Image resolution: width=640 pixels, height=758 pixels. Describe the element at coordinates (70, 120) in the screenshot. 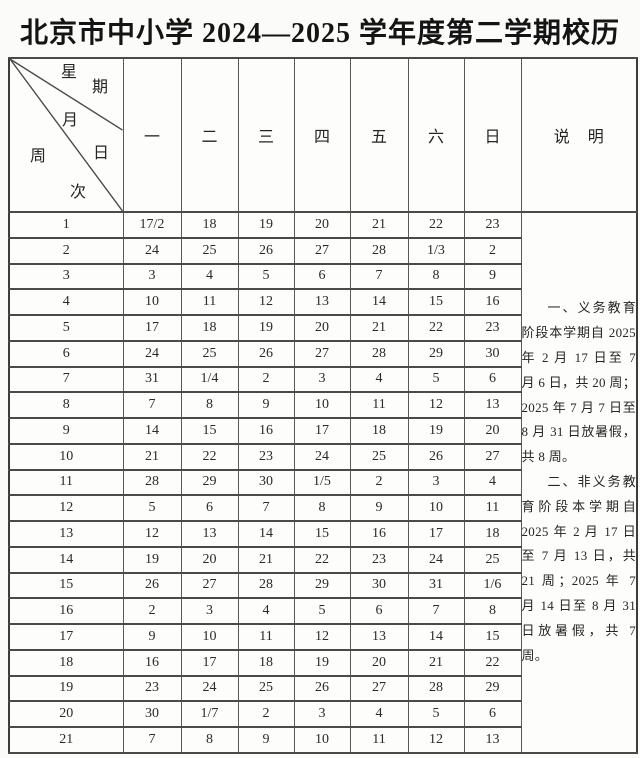

I see `corner-label-month: 月` at that location.